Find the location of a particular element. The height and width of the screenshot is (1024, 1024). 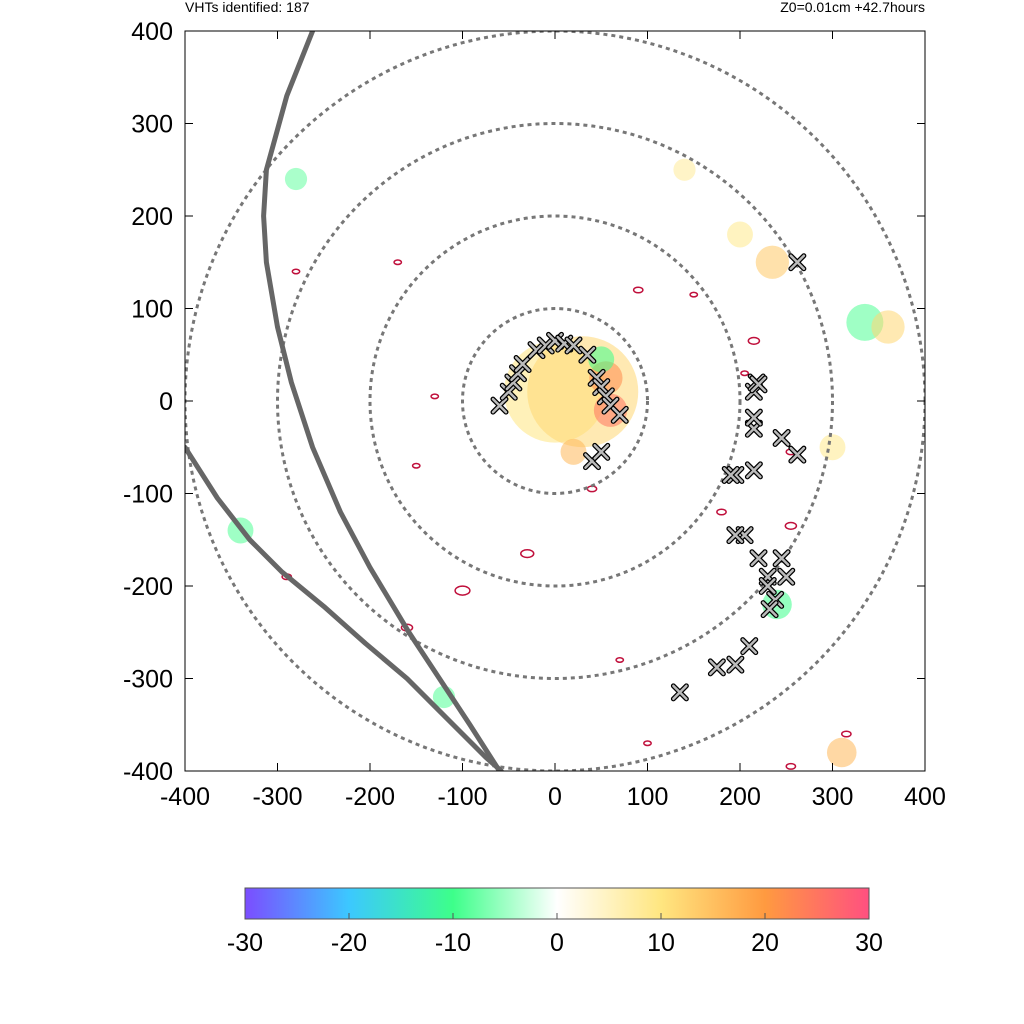

colorbar-tick-label: -10 is located at coordinates (453, 943).